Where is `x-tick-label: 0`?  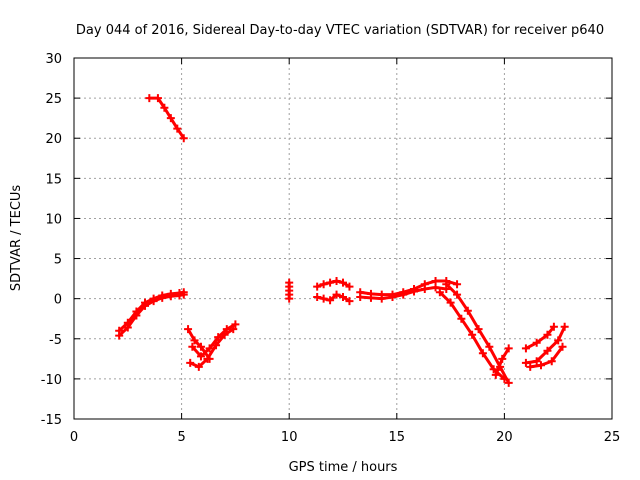
x-tick-label: 0 is located at coordinates (74, 437).